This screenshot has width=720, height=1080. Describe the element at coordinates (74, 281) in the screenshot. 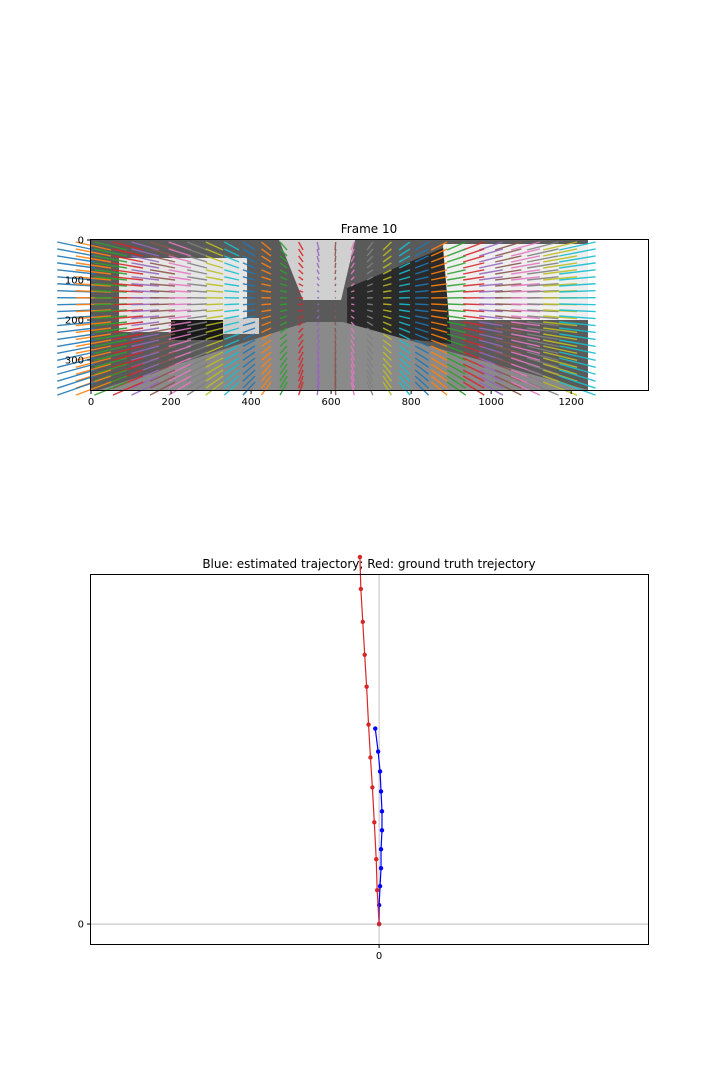

I see `frame-y-tick-label: 100` at that location.